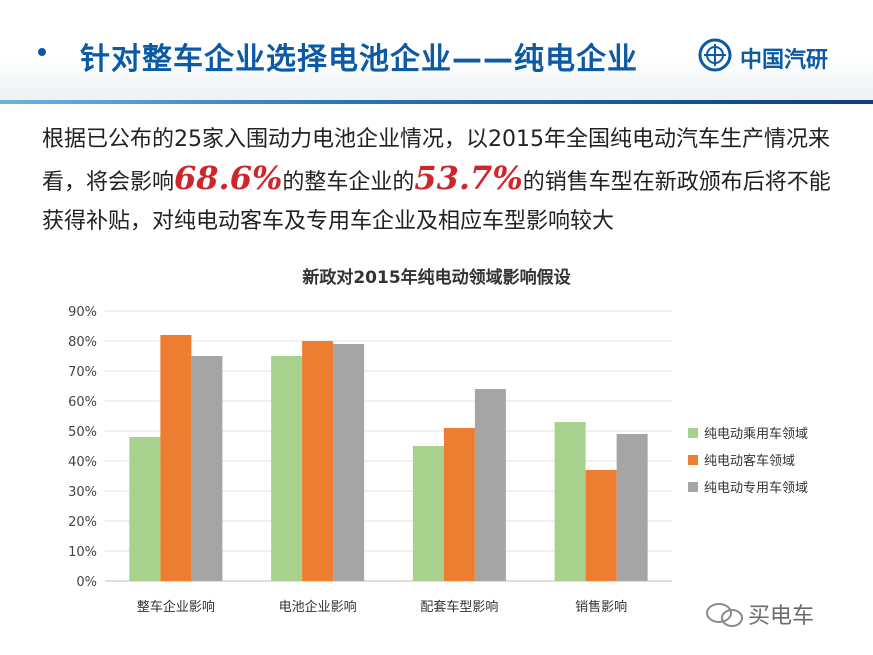 Image resolution: width=873 pixels, height=655 pixels. I want to click on wechat-icon, so click(724, 615).